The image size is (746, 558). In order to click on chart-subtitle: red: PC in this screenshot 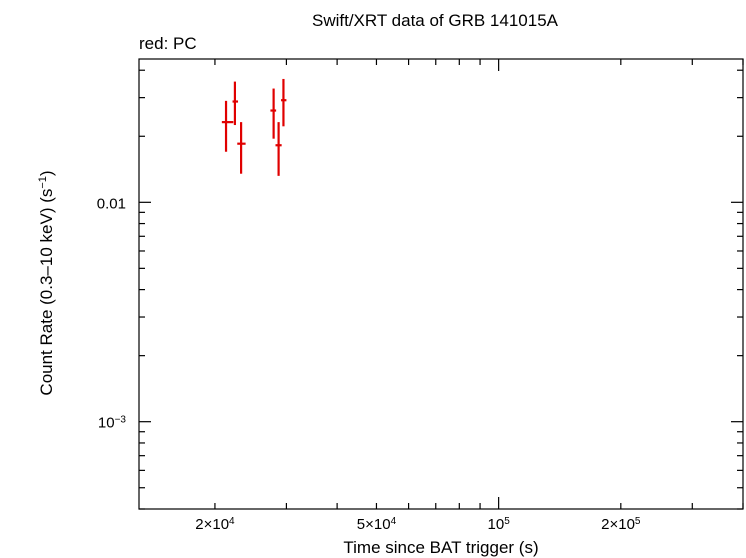, I will do `click(168, 43)`.